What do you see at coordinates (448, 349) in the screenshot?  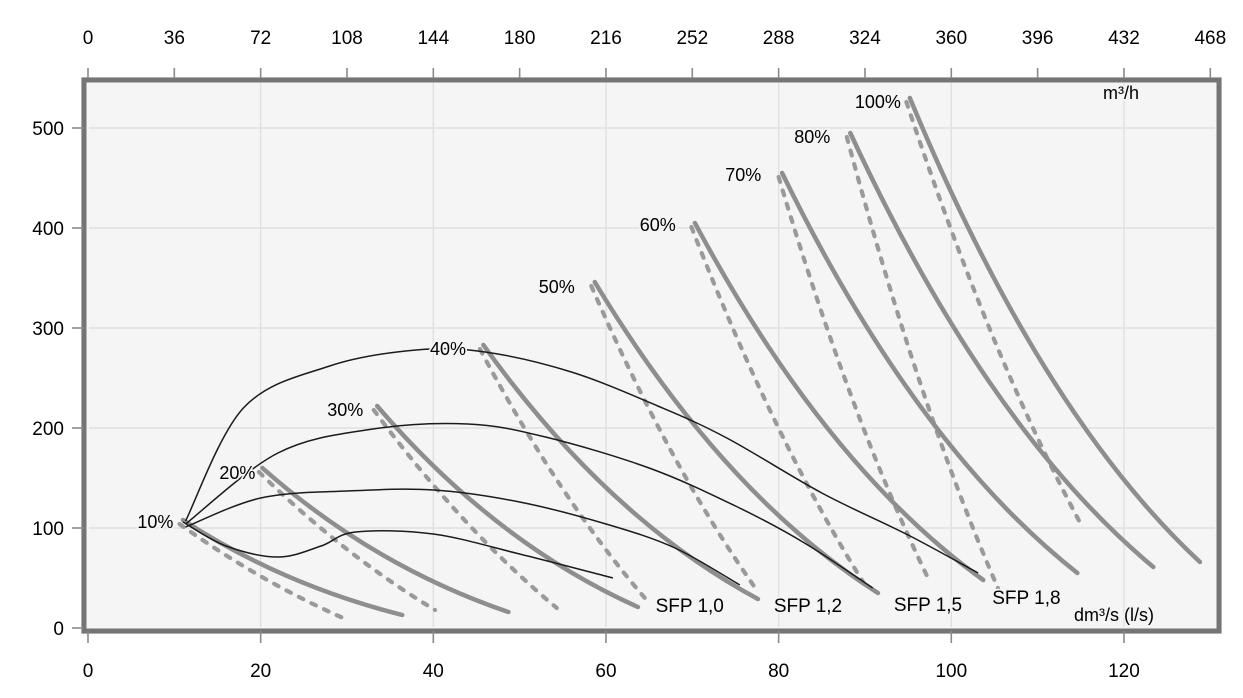 I see `fan-speed-label: 40%` at bounding box center [448, 349].